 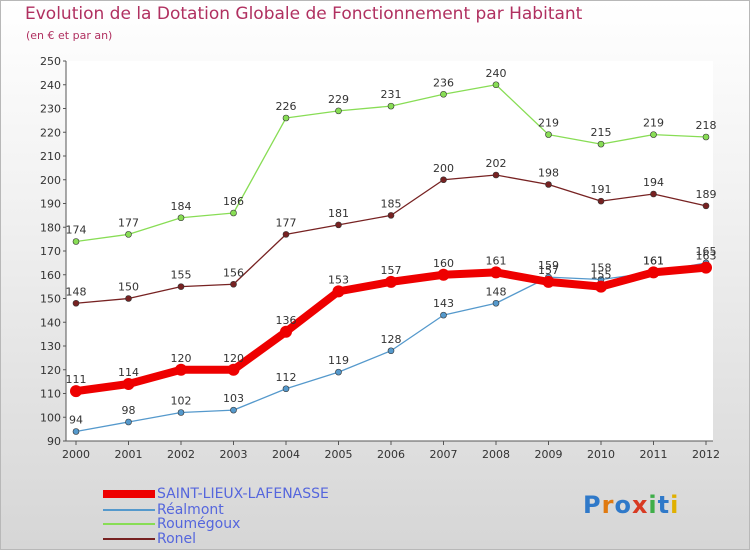 What do you see at coordinates (50, 227) in the screenshot?
I see `y-tick-label: 180` at bounding box center [50, 227].